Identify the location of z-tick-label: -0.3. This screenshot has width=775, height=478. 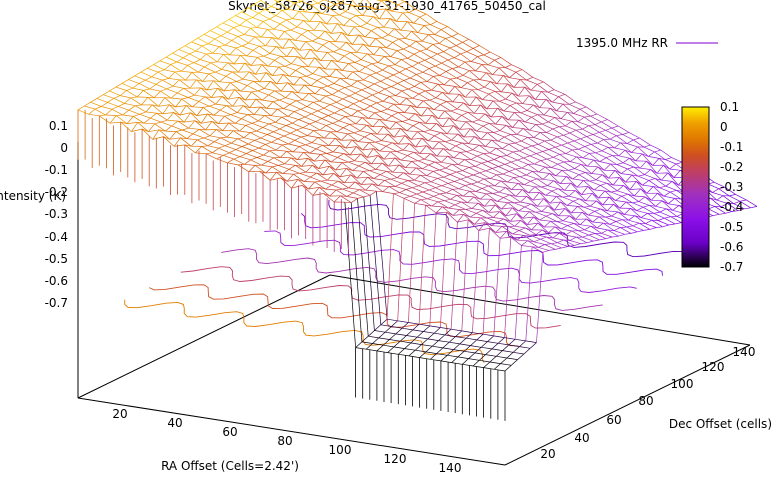
(56, 214).